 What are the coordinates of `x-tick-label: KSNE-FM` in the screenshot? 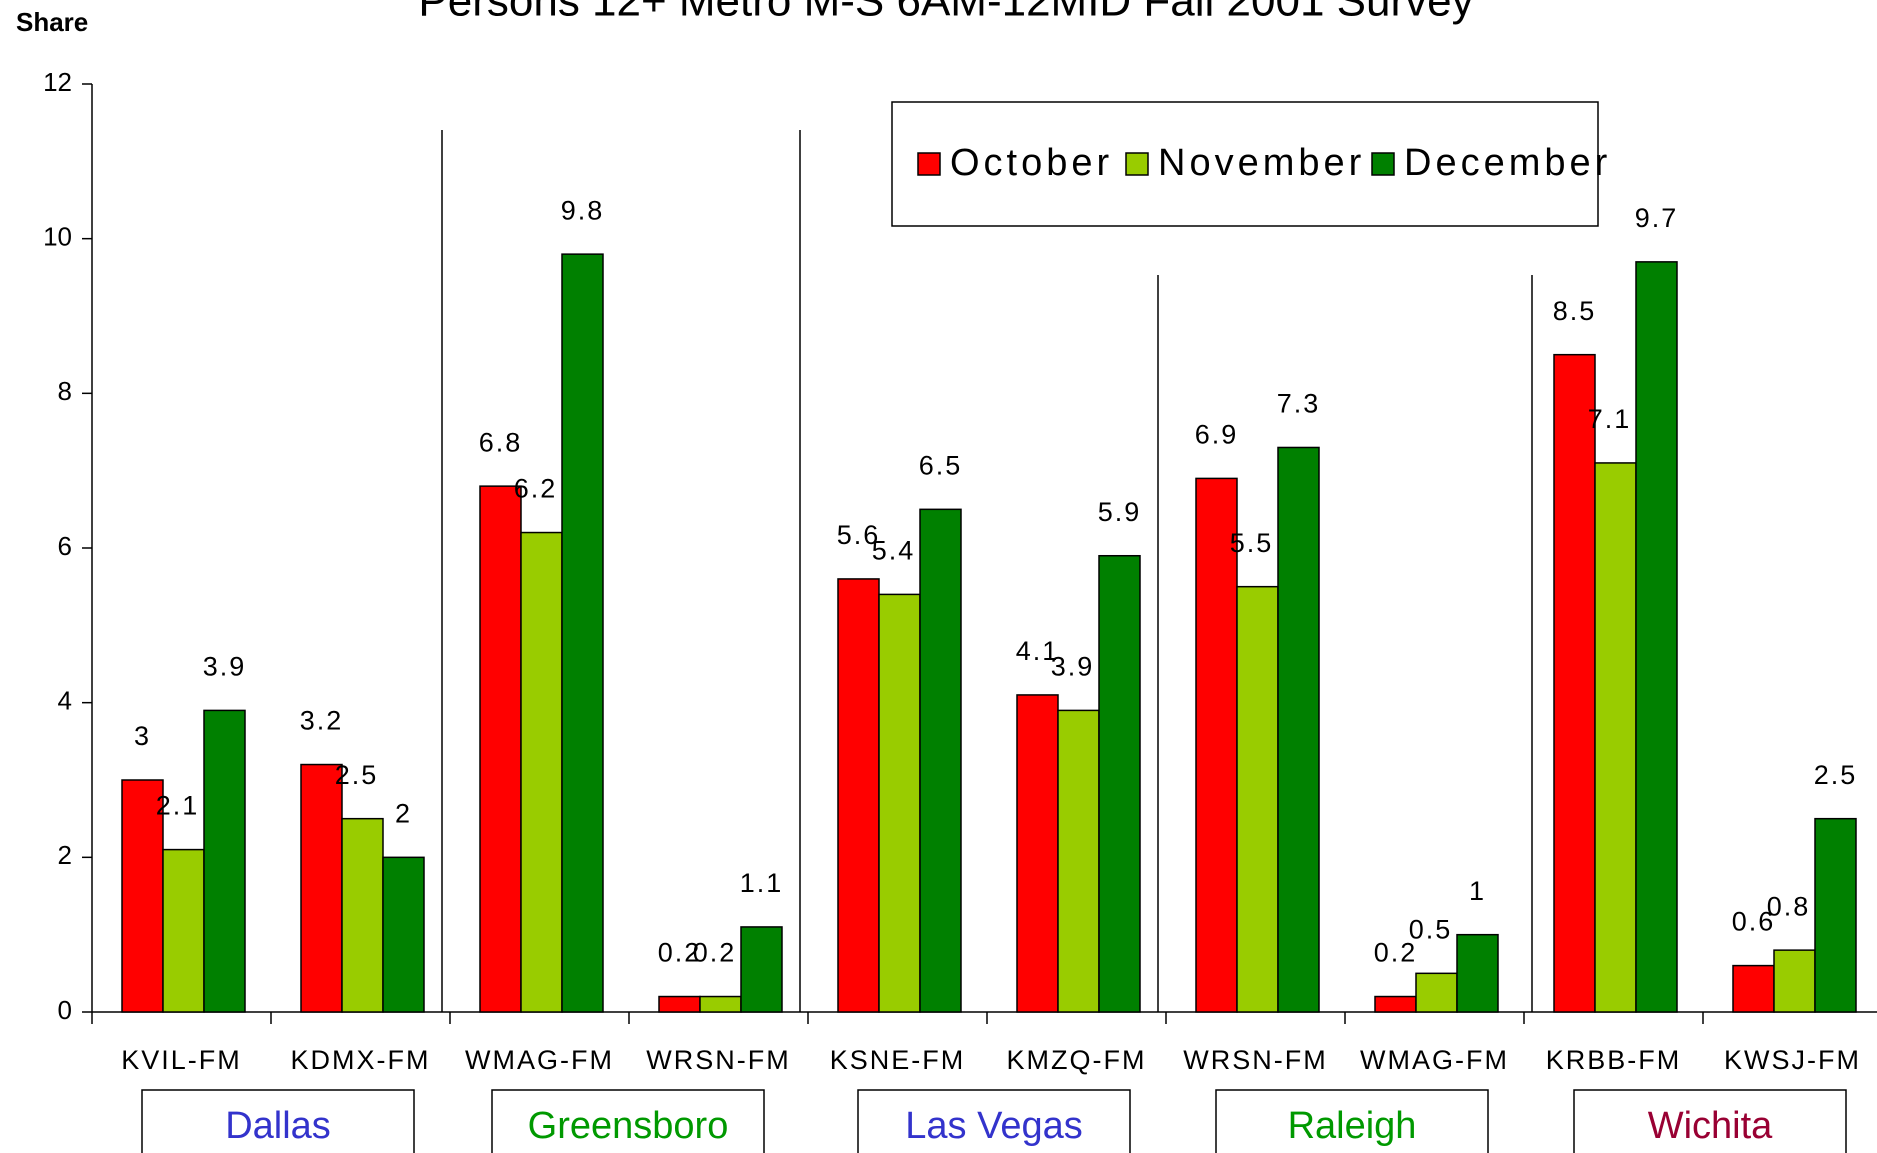 It's located at (898, 1060).